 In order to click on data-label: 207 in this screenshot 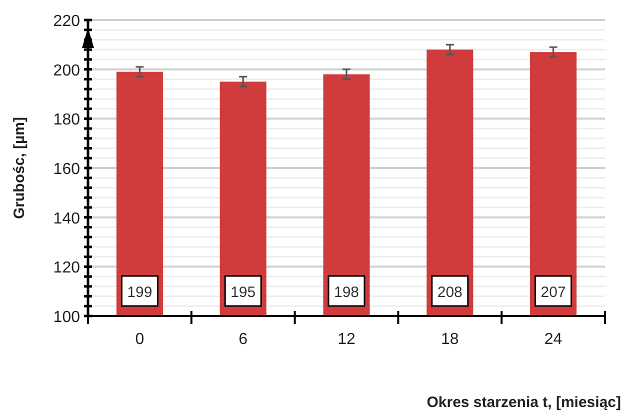, I will do `click(553, 292)`.